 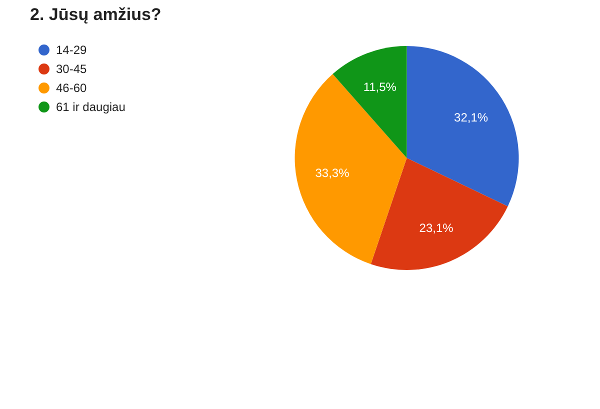 What do you see at coordinates (332, 173) in the screenshot?
I see `data-label: 33,3%` at bounding box center [332, 173].